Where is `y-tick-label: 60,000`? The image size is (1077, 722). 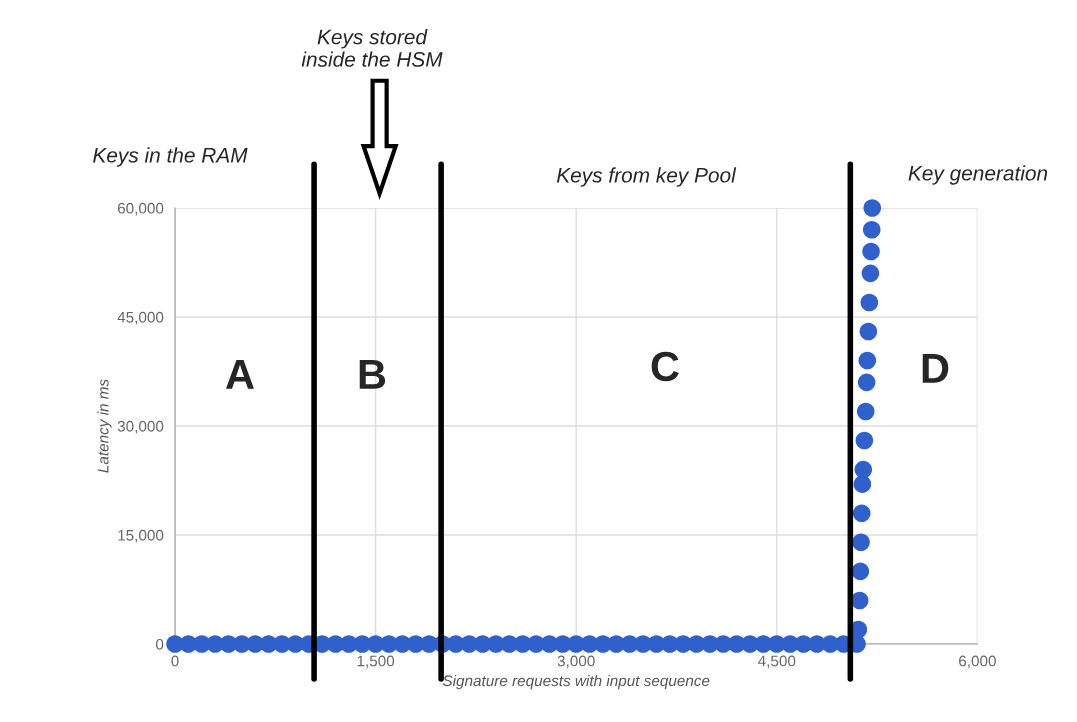
y-tick-label: 60,000 is located at coordinates (140, 209).